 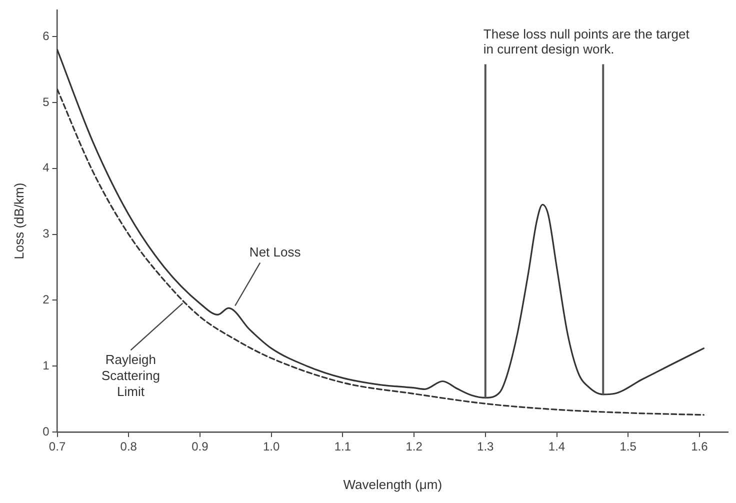 What do you see at coordinates (46, 365) in the screenshot?
I see `y-tick-label: 1` at bounding box center [46, 365].